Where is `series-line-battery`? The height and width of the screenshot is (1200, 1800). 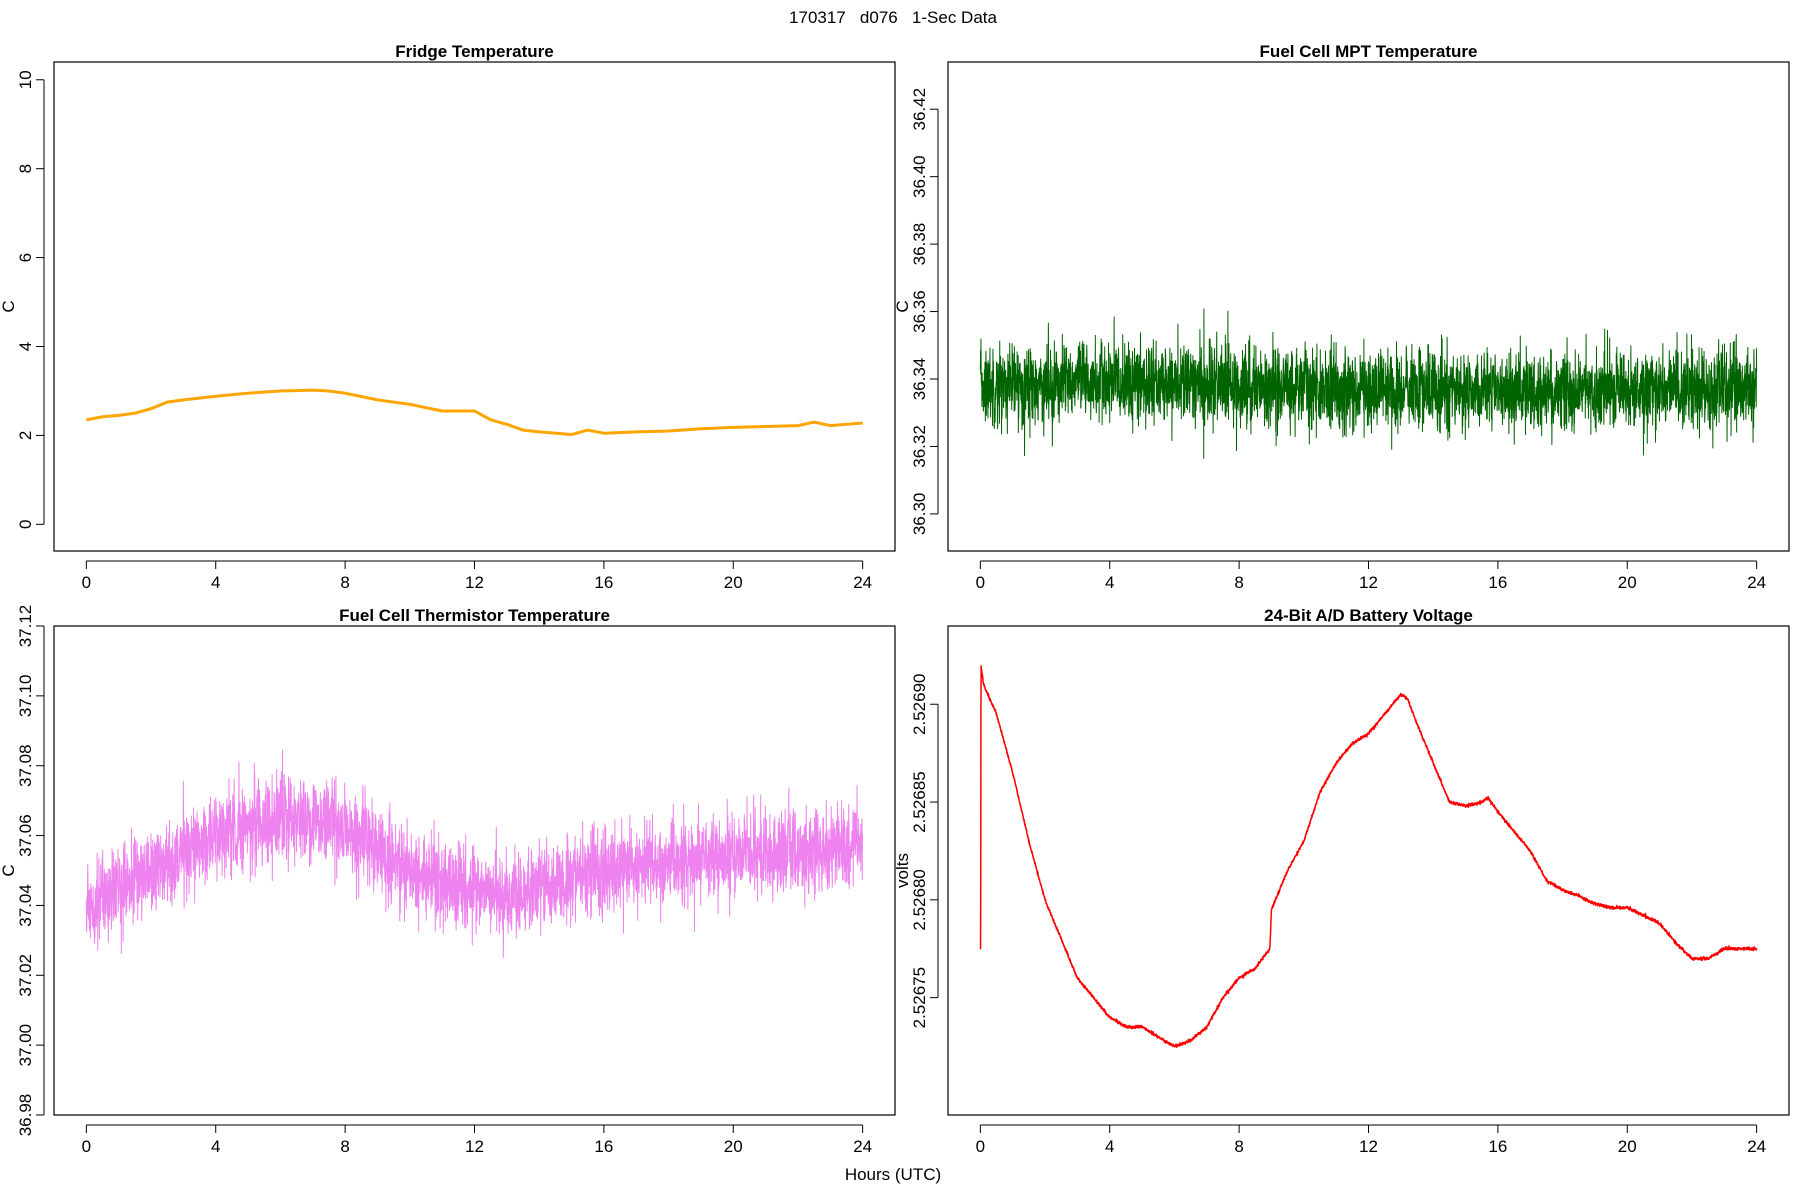
series-line-battery is located at coordinates (1368, 856).